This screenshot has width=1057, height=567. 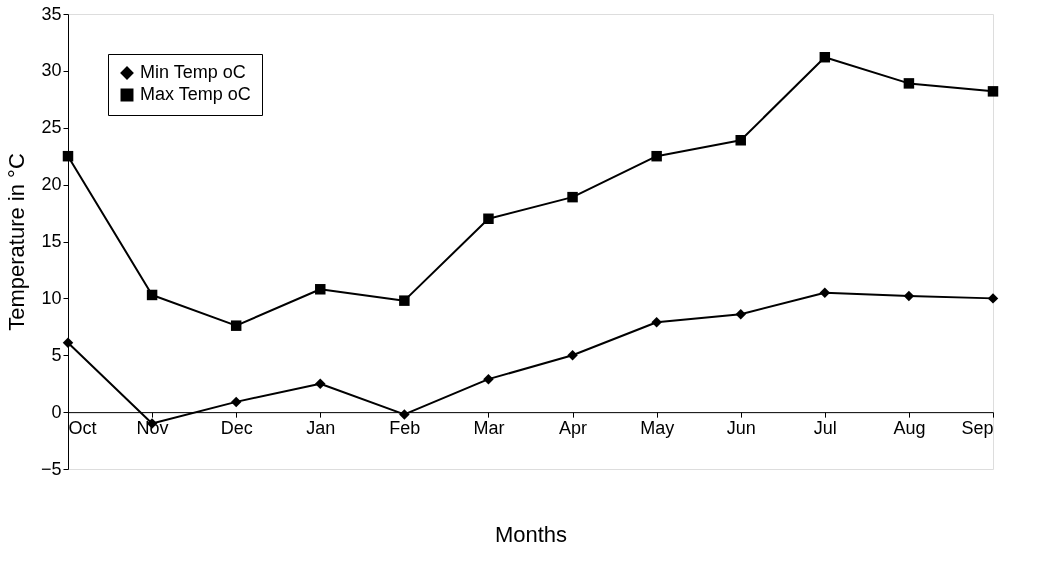 I want to click on x-tick-label: Feb, so click(x=405, y=427).